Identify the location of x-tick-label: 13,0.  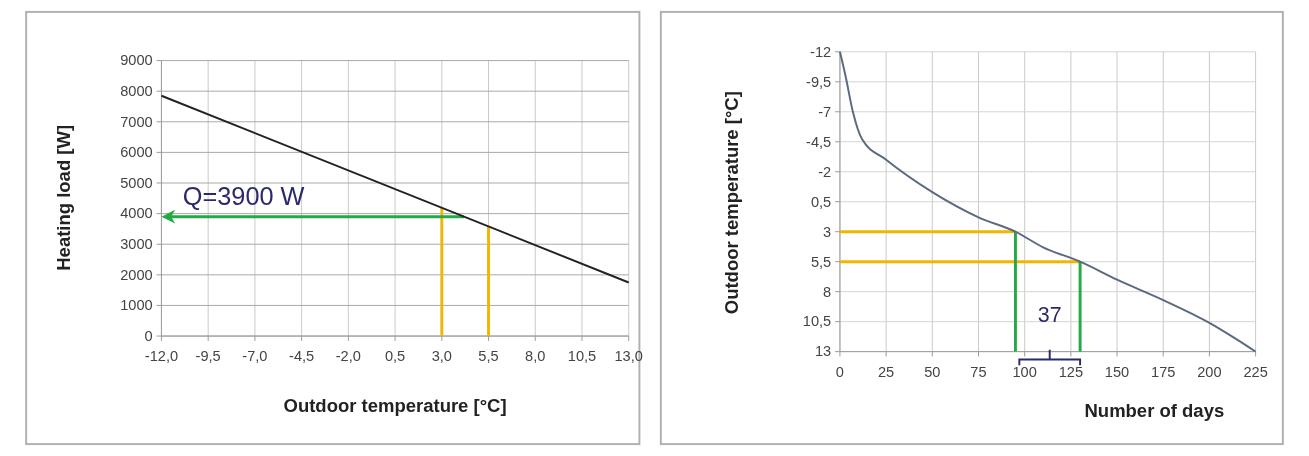
(628, 356).